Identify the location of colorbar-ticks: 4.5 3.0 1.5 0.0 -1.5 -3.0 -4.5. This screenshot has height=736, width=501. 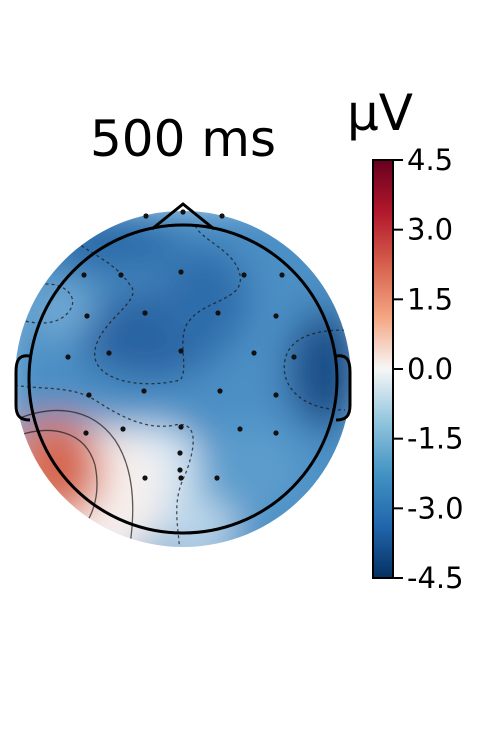
(428, 369).